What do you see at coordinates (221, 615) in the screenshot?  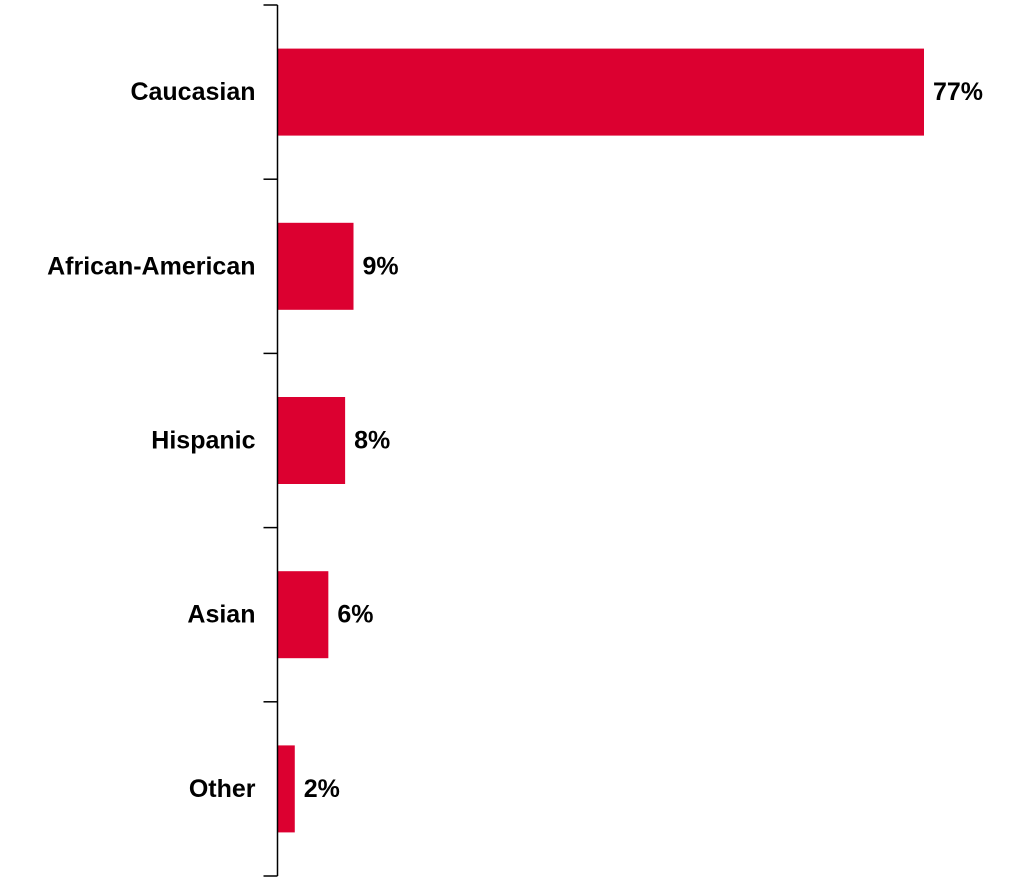 I see `category-label-asian: Asian` at bounding box center [221, 615].